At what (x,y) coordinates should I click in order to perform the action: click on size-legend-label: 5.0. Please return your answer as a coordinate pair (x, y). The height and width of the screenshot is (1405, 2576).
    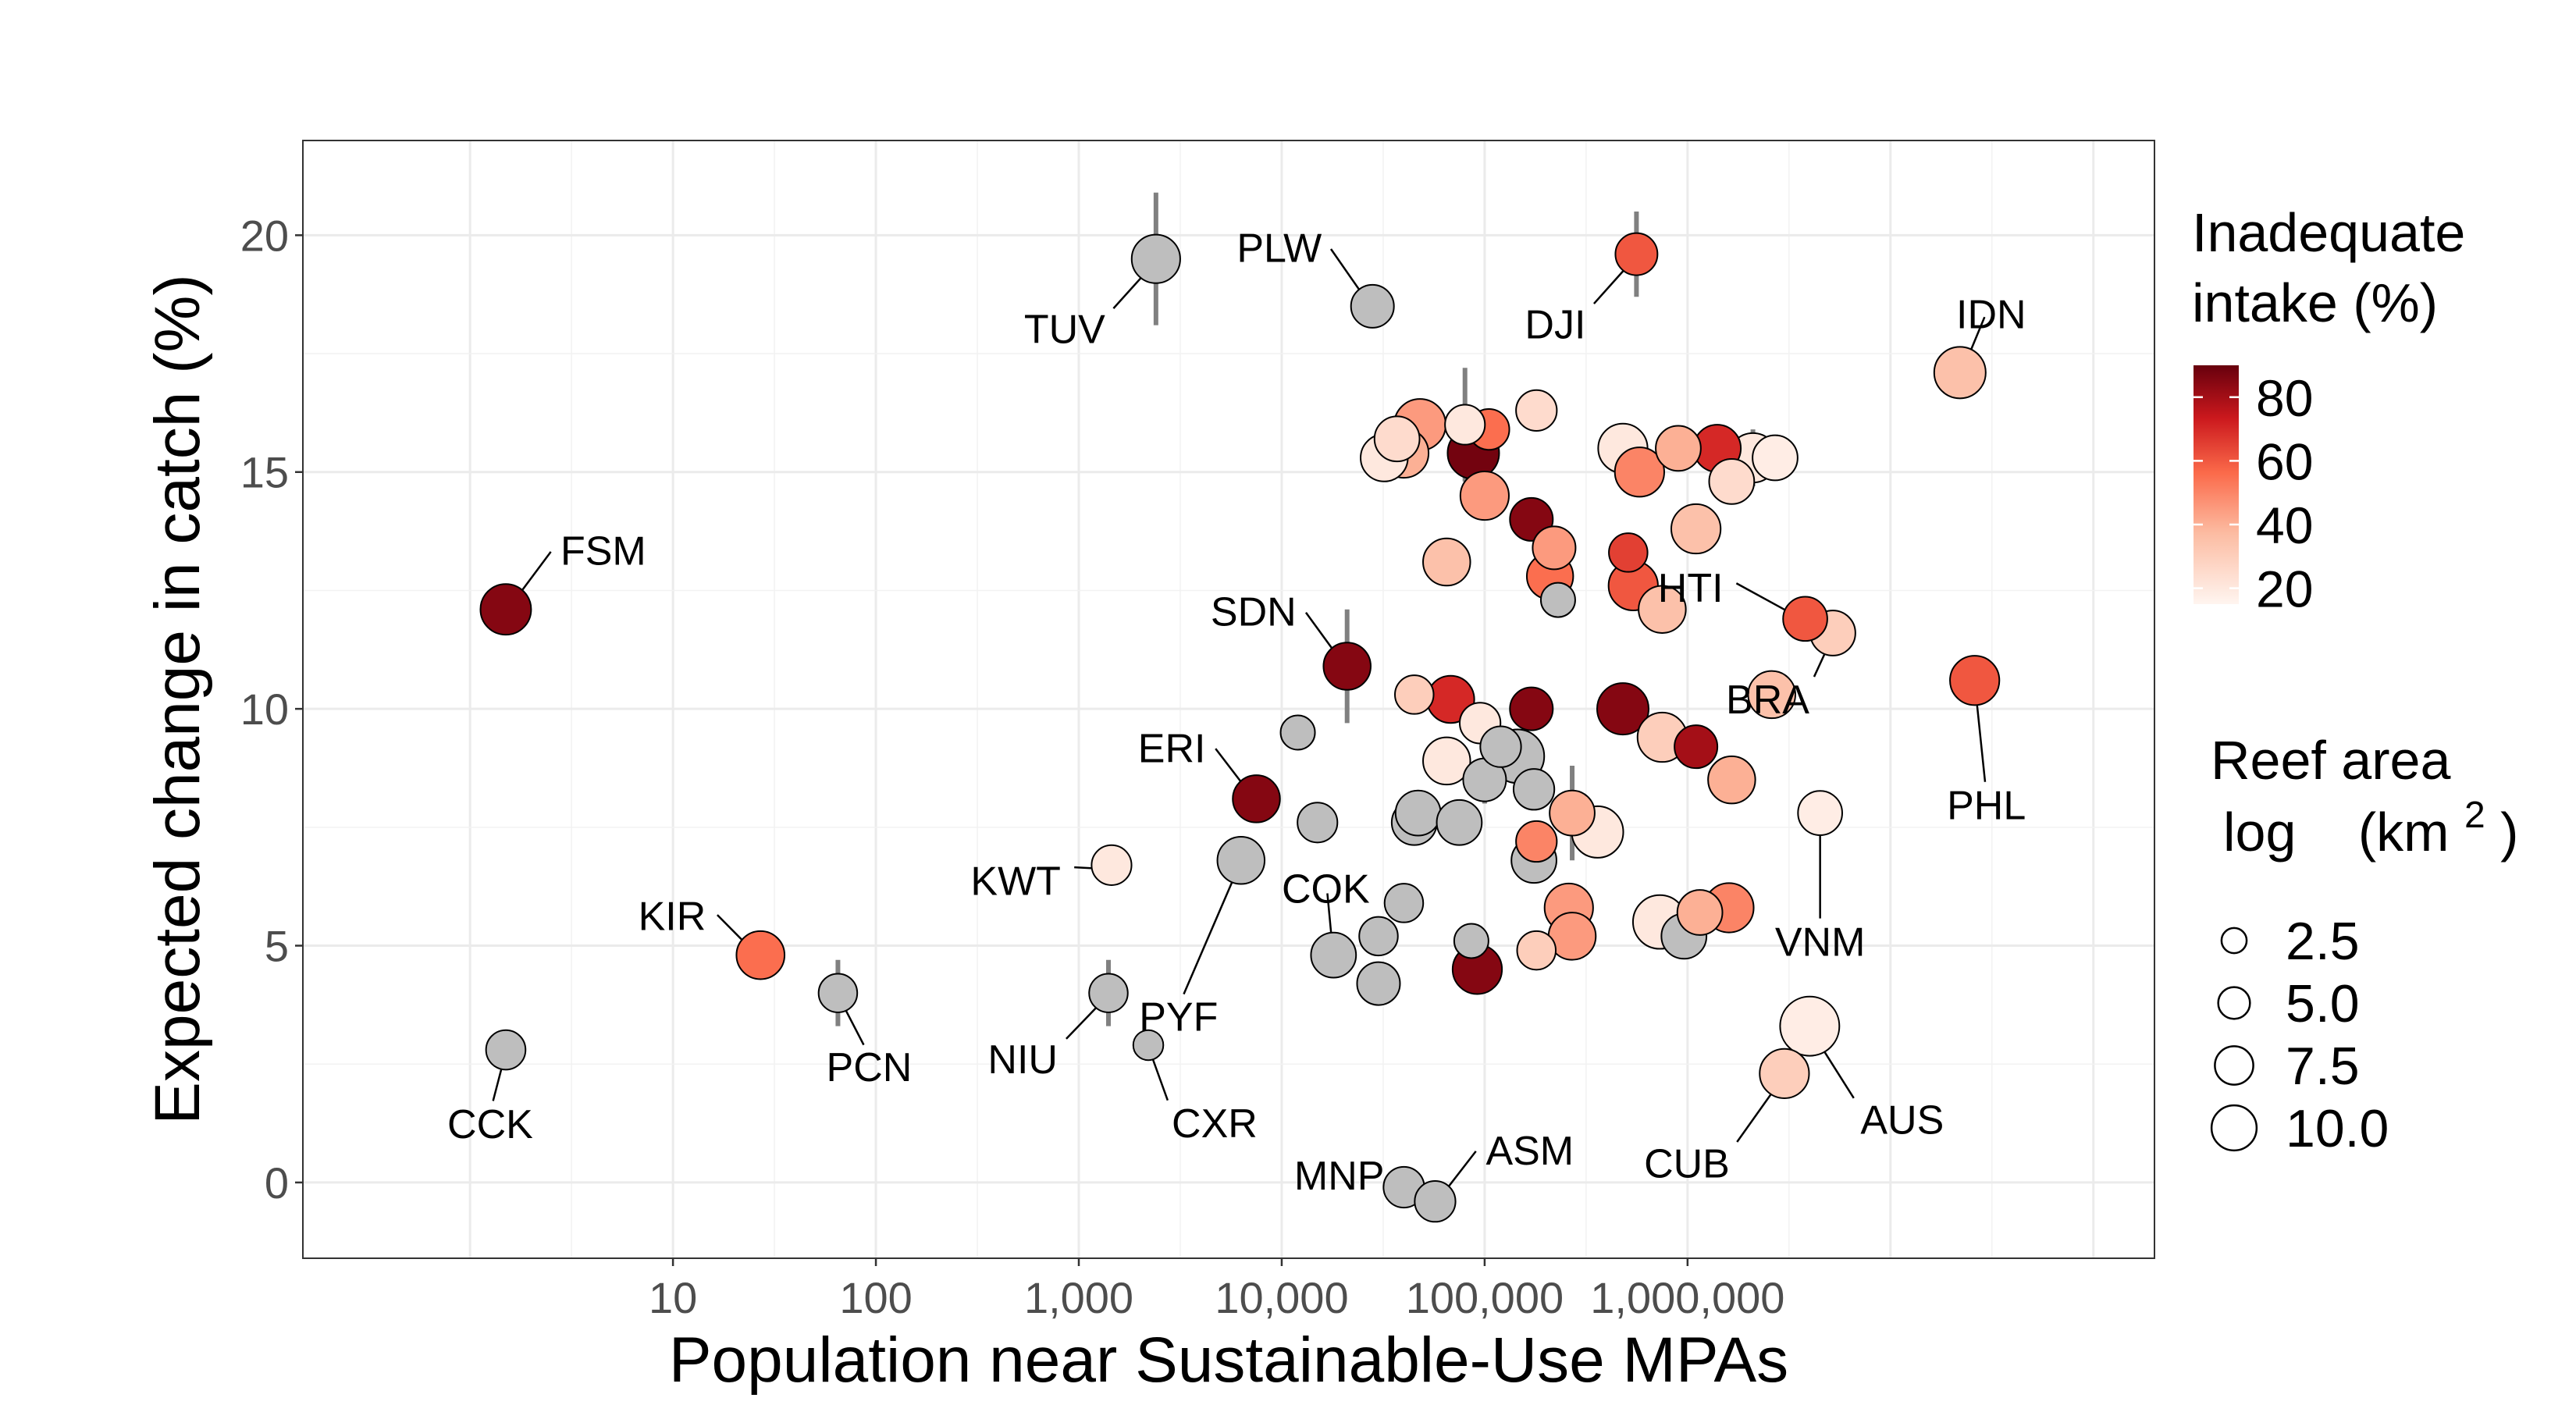
    Looking at the image, I should click on (2323, 1004).